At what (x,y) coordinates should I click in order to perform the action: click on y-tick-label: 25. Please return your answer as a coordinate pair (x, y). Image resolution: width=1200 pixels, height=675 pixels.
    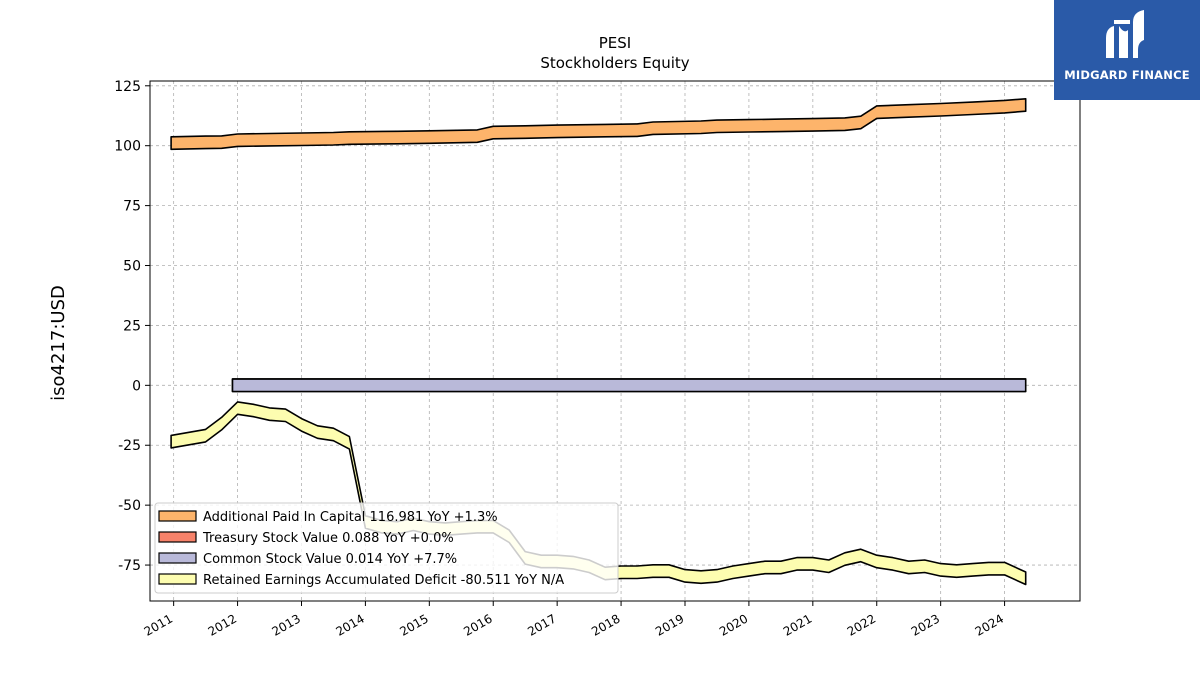
    Looking at the image, I should click on (132, 326).